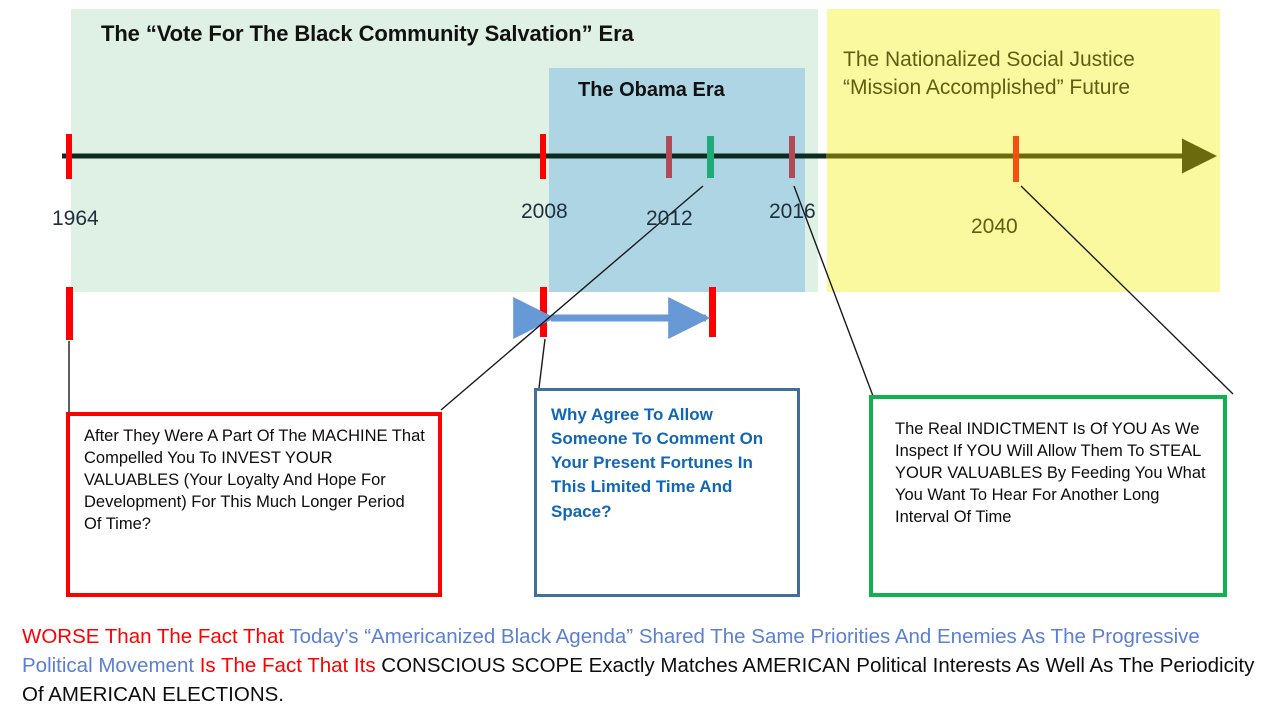 This screenshot has height=720, width=1280. Describe the element at coordinates (792, 157) in the screenshot. I see `tick-2016` at that location.